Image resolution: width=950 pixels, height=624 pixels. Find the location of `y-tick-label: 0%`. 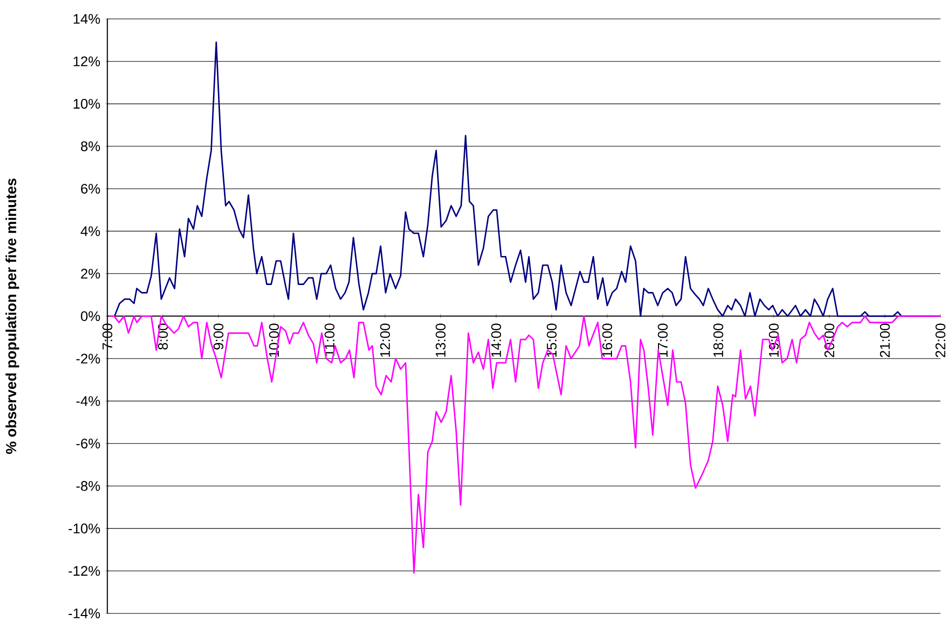

y-tick-label: 0% is located at coordinates (90, 316).